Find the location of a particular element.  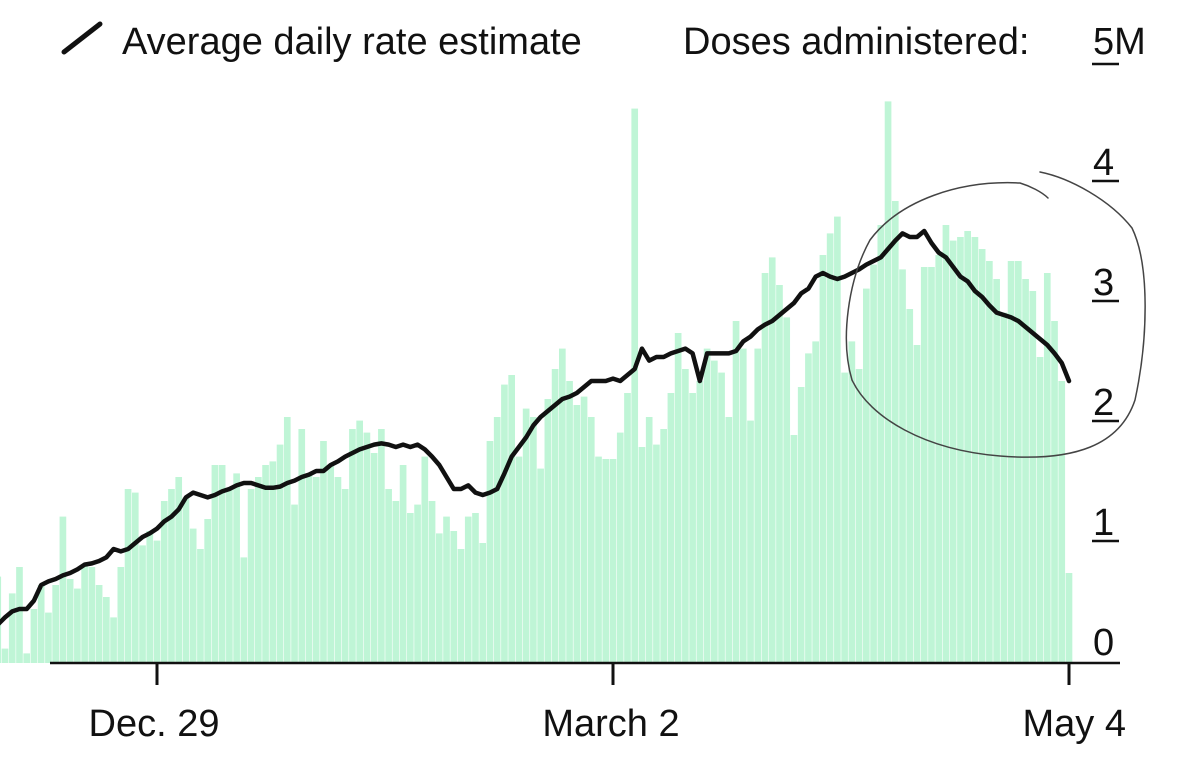

legend-line-swatch is located at coordinates (82, 38).